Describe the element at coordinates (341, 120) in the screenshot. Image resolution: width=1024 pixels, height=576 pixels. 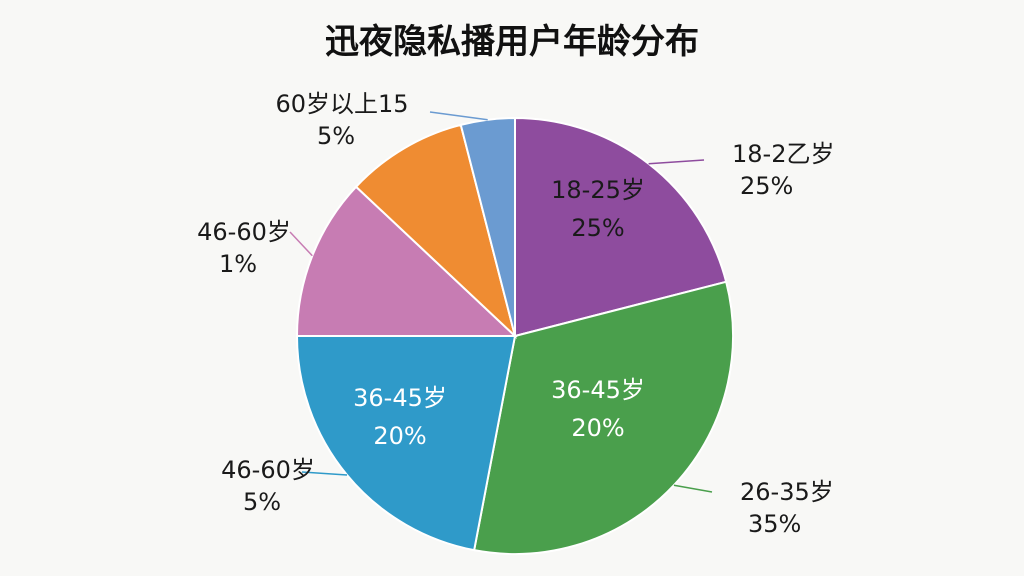
I see `slice-callout-label: 60岁以上15 5%` at that location.